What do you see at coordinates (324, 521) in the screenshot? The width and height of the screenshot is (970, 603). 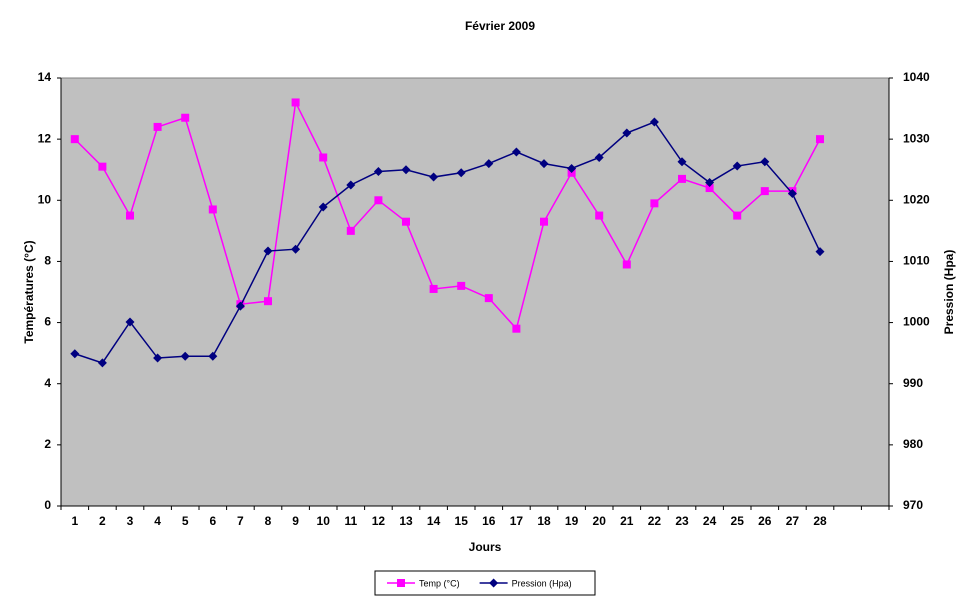 I see `x-tick-label: 10` at bounding box center [324, 521].